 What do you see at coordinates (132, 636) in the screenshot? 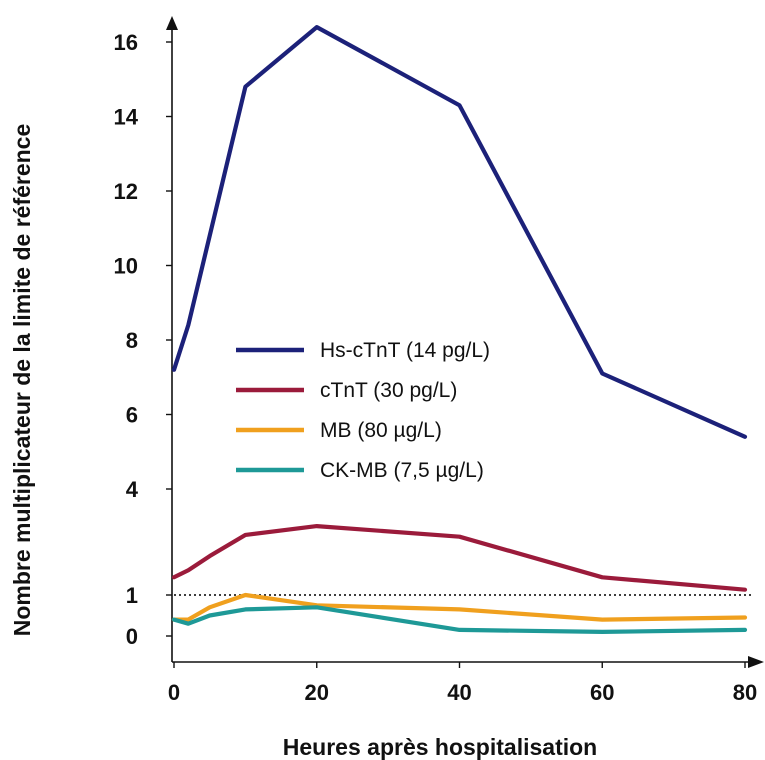
I see `y-tick-label: 0` at bounding box center [132, 636].